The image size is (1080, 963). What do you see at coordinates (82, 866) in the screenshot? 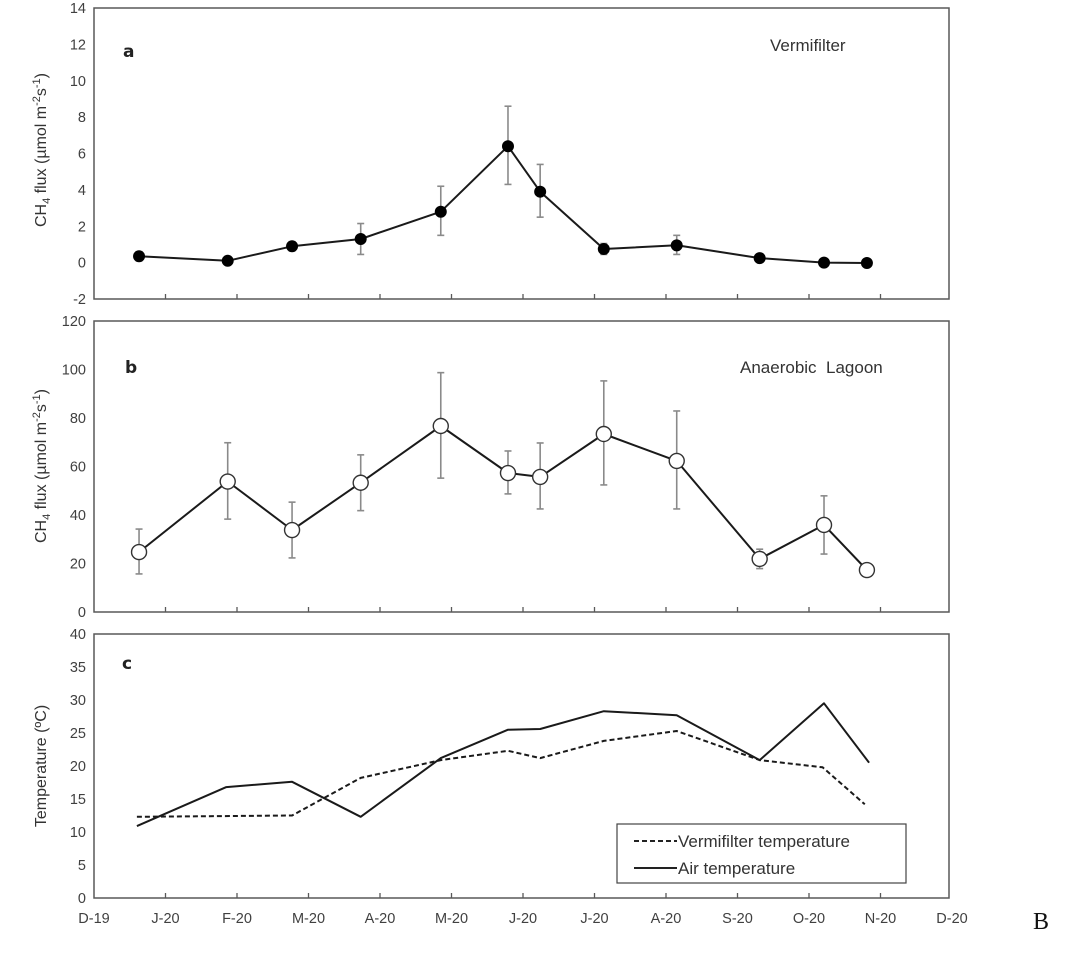
I see `panel-c-ytick-label: 5` at bounding box center [82, 866].